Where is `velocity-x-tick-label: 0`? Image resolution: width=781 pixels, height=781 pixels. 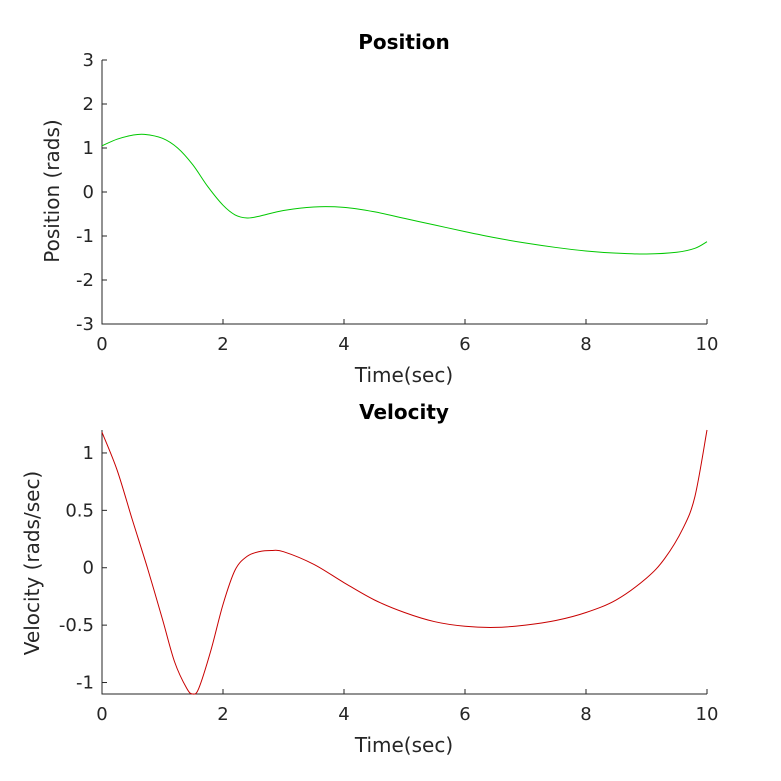
velocity-x-tick-label: 0 is located at coordinates (101, 714).